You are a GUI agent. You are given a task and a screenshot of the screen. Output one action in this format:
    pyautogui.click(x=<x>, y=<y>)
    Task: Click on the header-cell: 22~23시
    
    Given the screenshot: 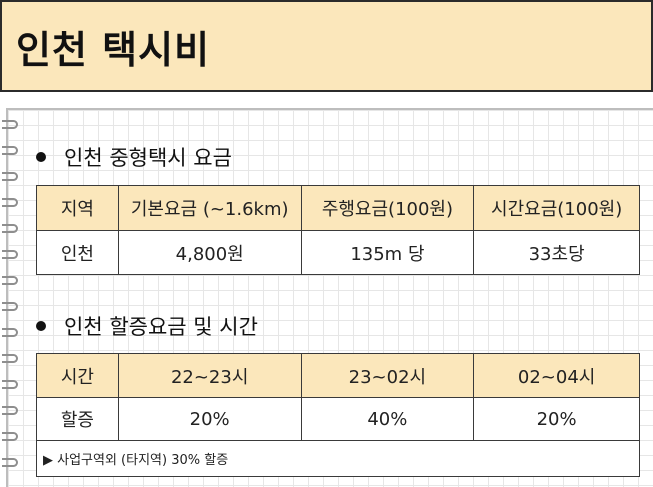 What is the action you would take?
    pyautogui.click(x=209, y=375)
    